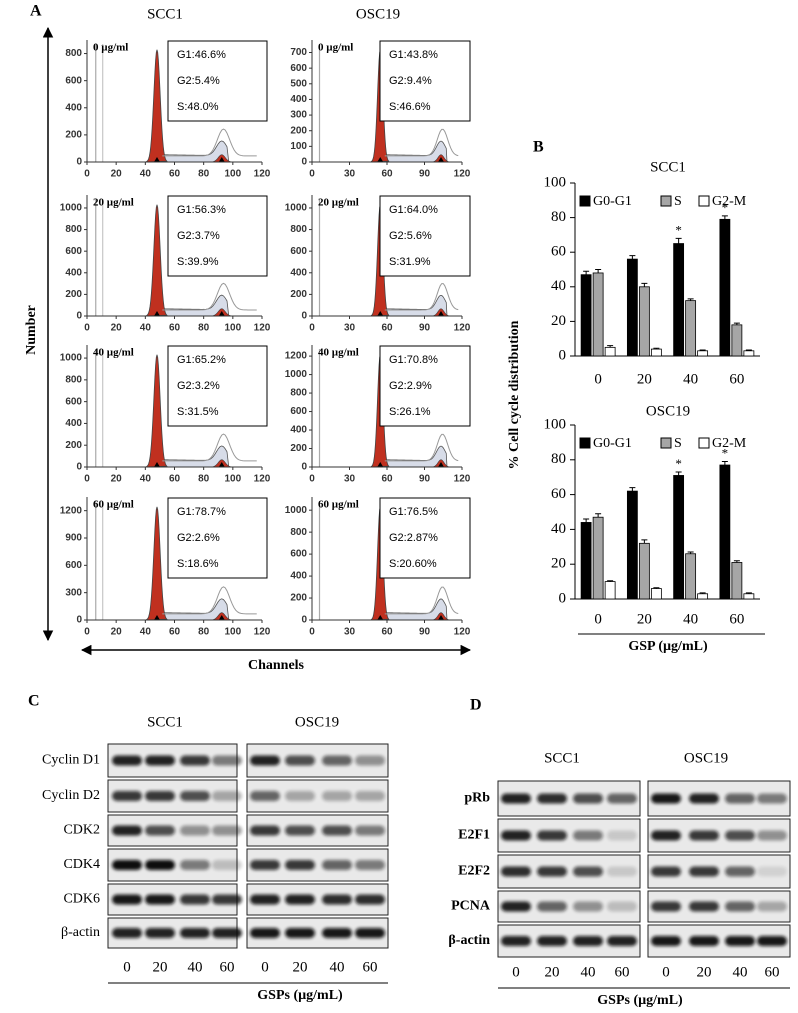 The image size is (798, 1013). I want to click on group-header: SCC1, so click(165, 722).